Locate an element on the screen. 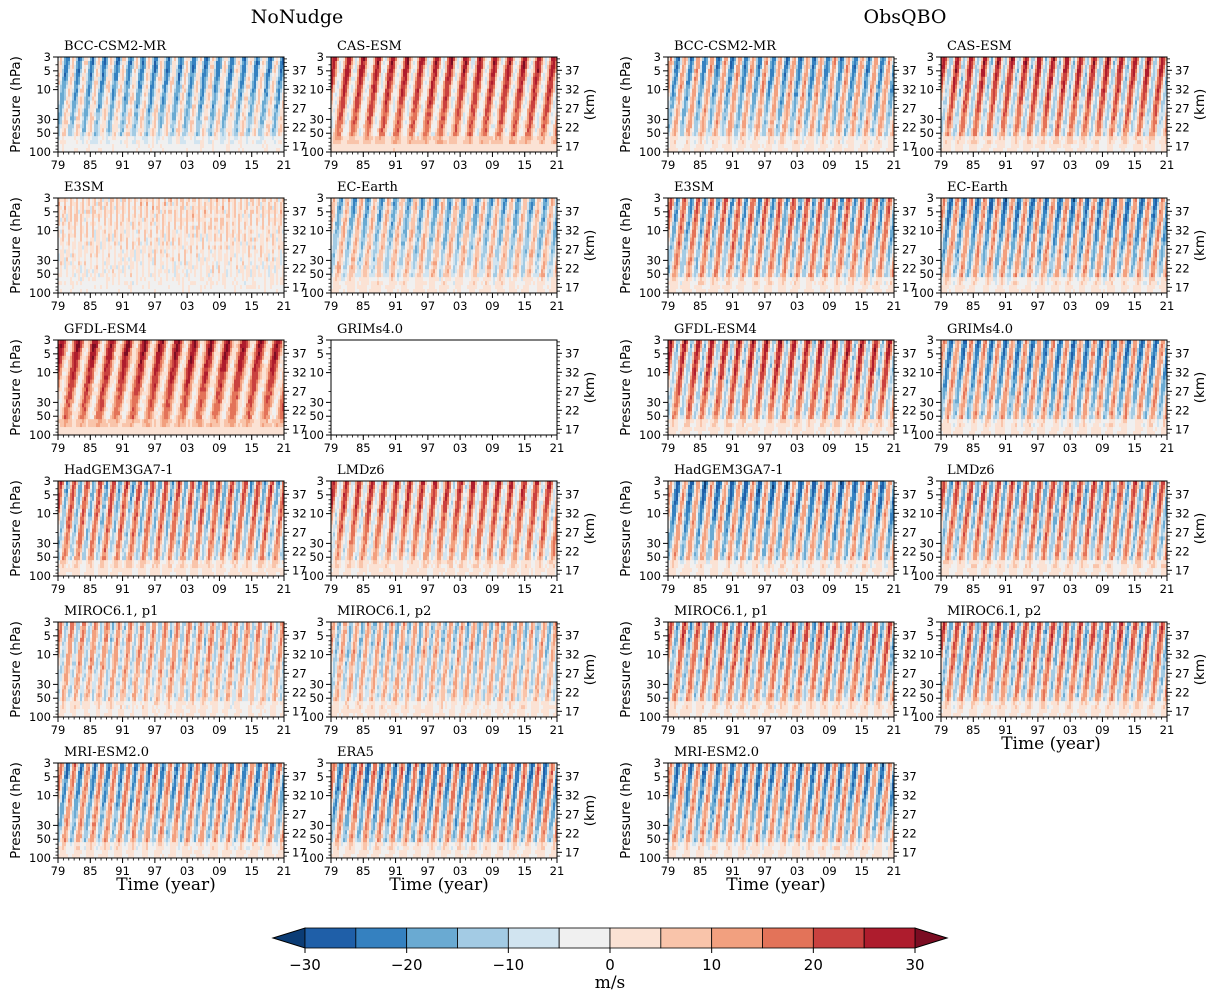 Image resolution: width=1210 pixels, height=994 pixels. y-tick-label: 3 is located at coordinates (47, 57).